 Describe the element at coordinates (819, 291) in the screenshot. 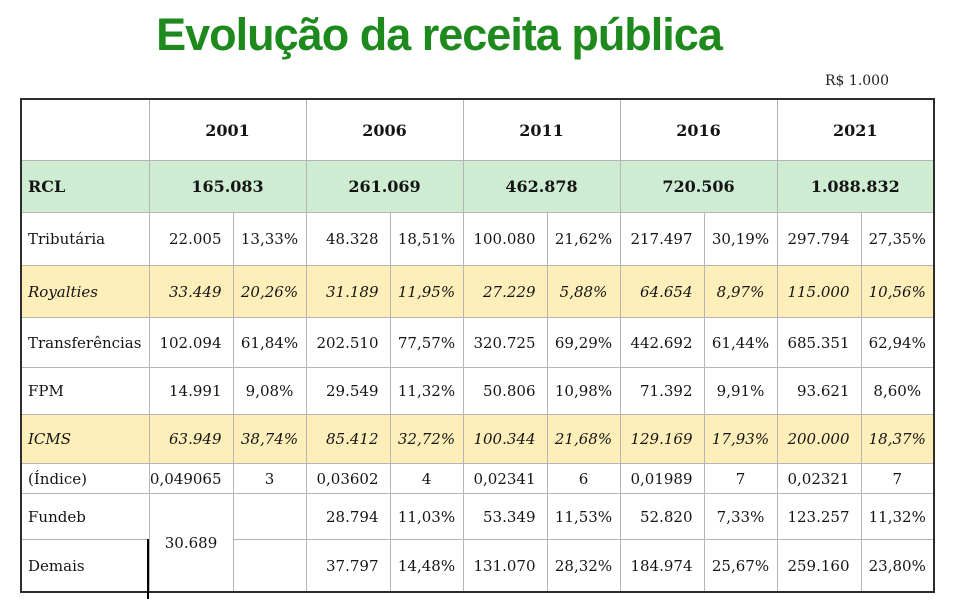

I see `value-cell: 115.000` at that location.